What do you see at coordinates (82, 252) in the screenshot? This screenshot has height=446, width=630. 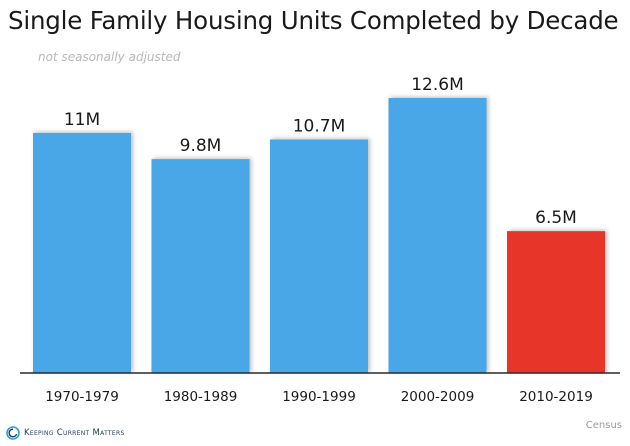 I see `bar-1970-1979` at bounding box center [82, 252].